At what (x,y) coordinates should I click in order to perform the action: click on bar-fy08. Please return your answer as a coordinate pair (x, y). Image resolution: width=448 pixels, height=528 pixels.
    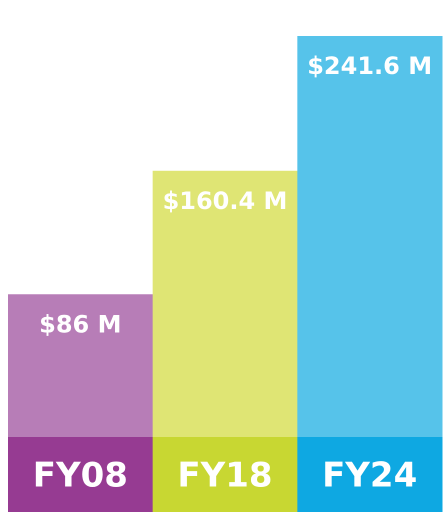
    Looking at the image, I should click on (81, 365).